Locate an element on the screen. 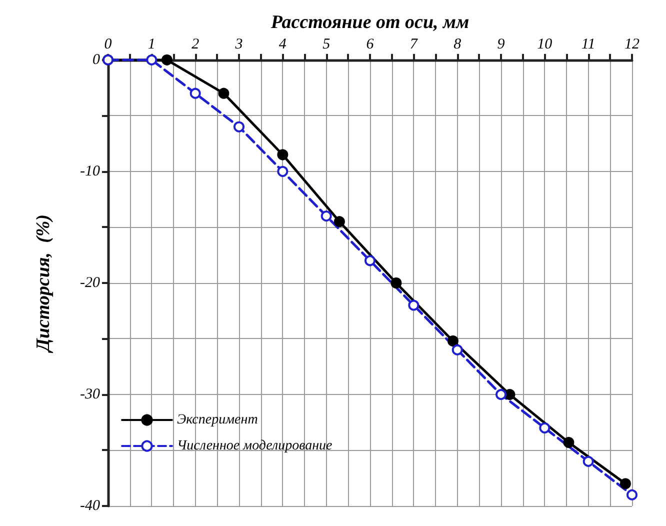 This screenshot has width=666, height=526. x-tick-label: 2 is located at coordinates (196, 44).